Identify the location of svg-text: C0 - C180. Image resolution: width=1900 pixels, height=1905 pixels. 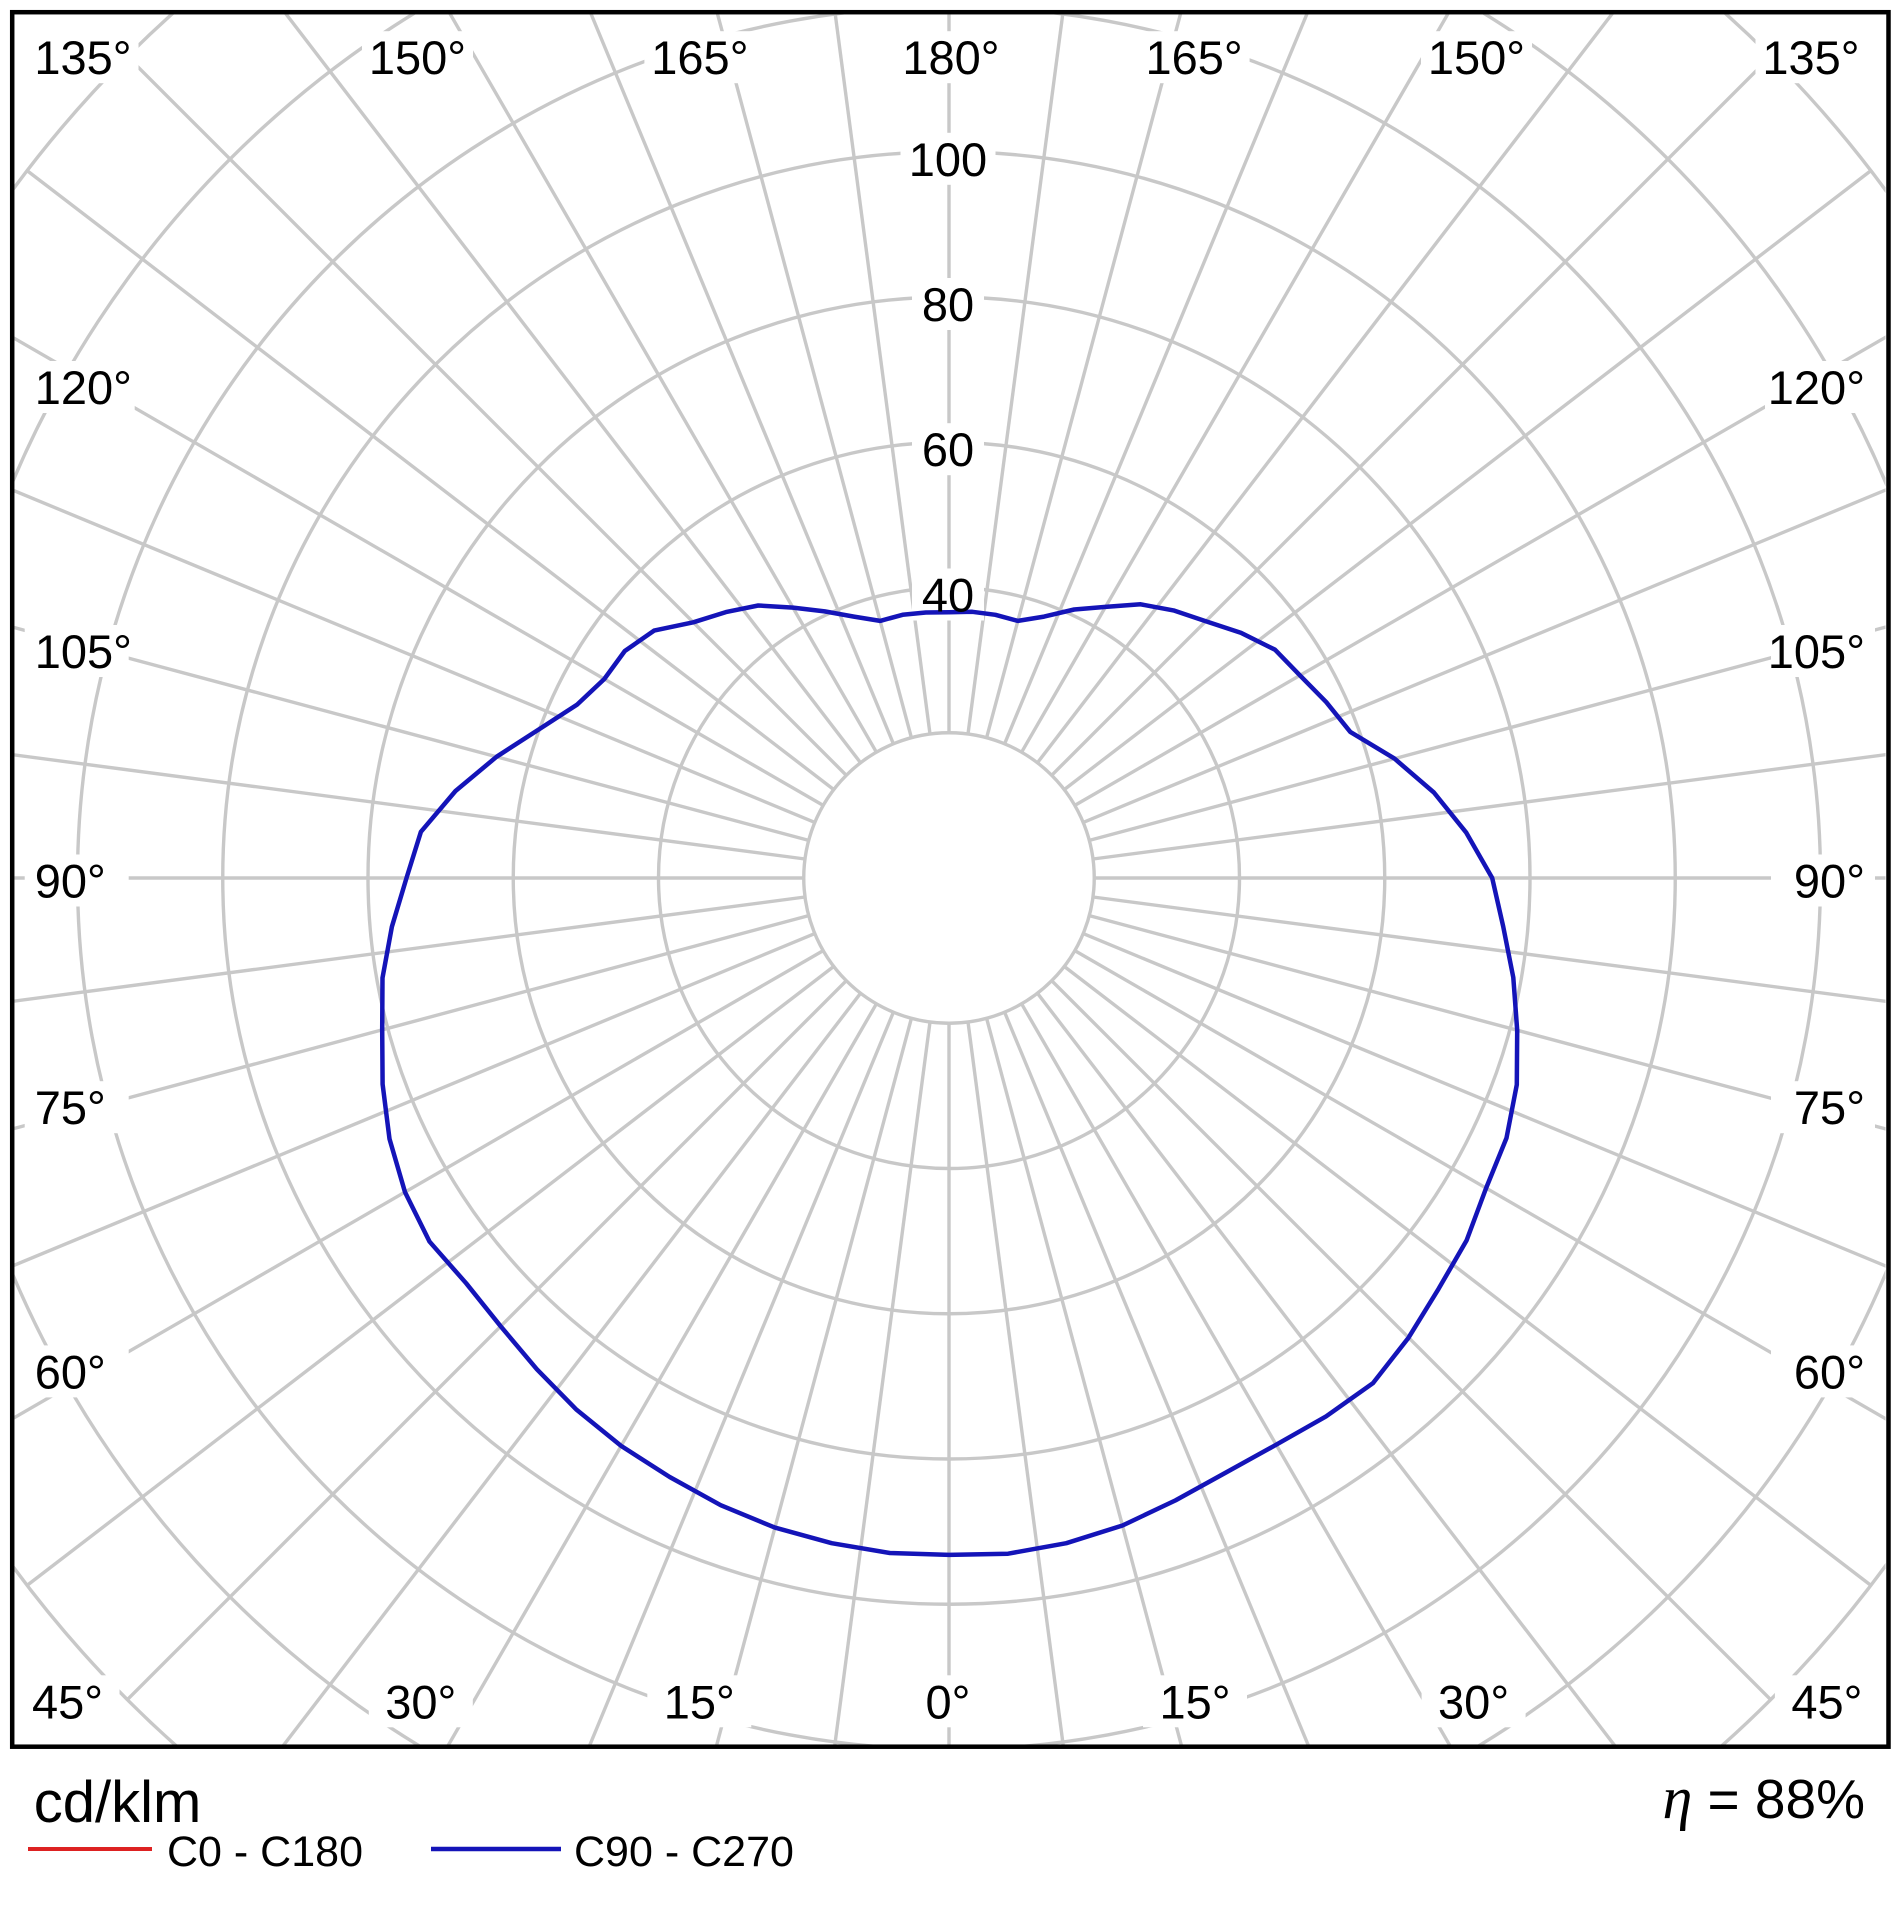
(265, 1852).